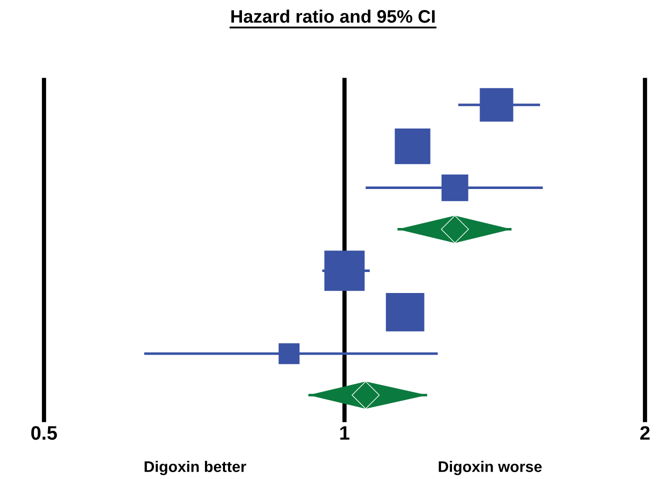  Describe the element at coordinates (195, 468) in the screenshot. I see `text: Digoxin better` at that location.